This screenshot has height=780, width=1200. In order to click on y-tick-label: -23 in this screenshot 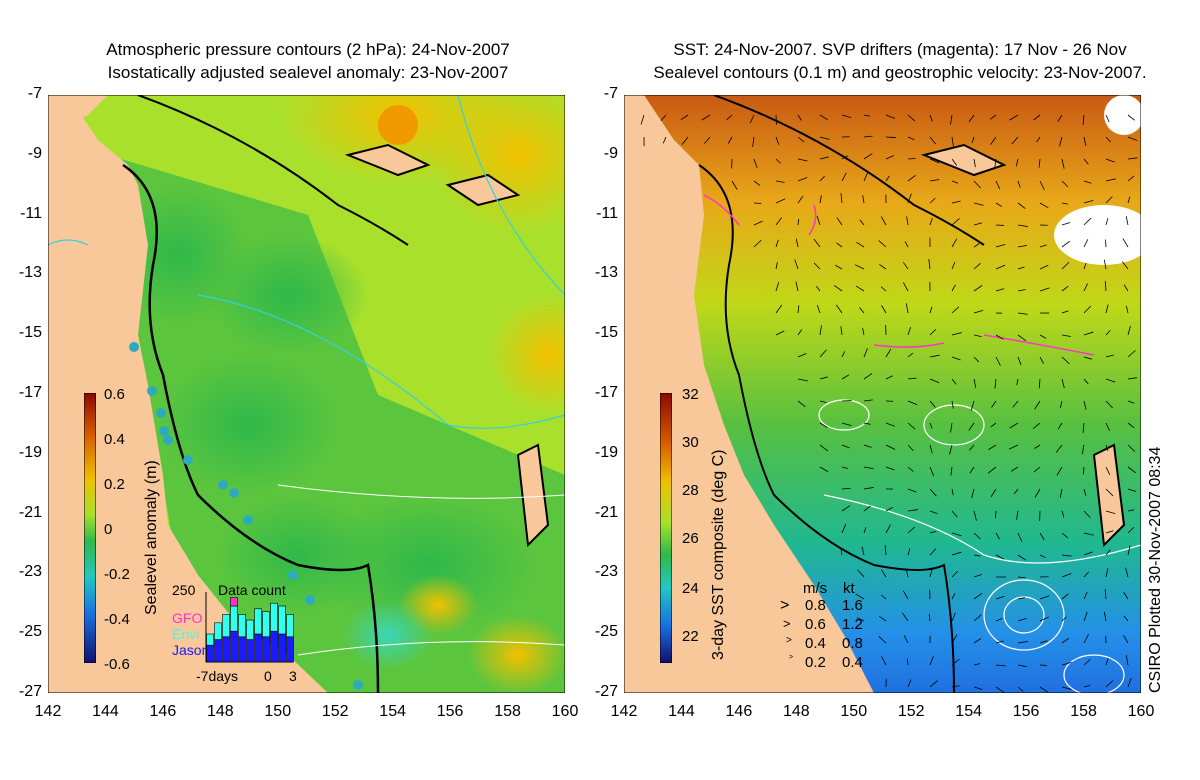, I will do `click(30, 572)`.